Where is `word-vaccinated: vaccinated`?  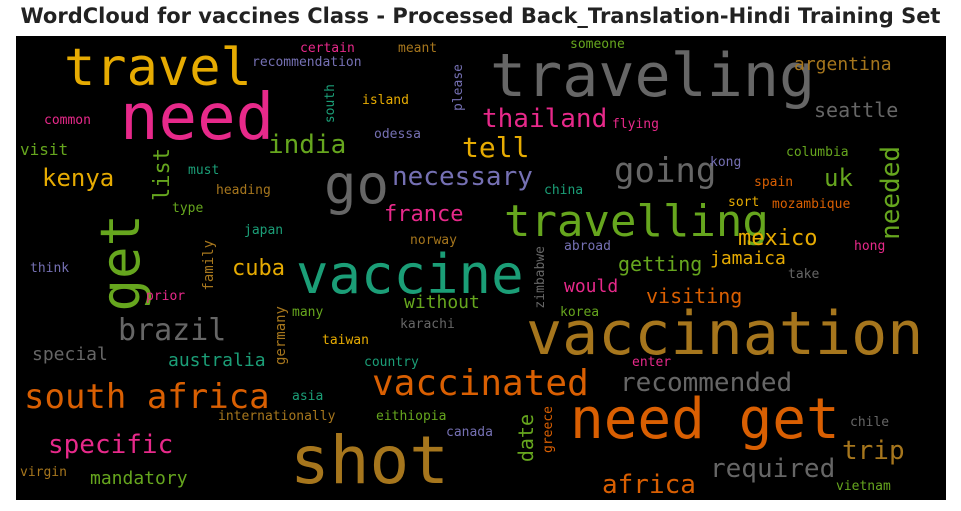
word-vaccinated: vaccinated is located at coordinates (480, 383).